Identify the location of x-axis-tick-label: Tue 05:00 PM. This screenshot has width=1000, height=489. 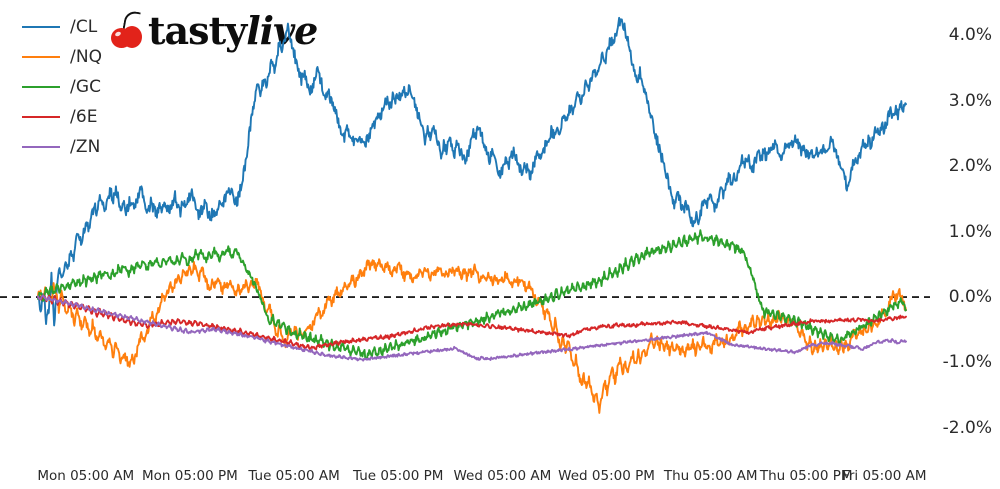
(398, 476).